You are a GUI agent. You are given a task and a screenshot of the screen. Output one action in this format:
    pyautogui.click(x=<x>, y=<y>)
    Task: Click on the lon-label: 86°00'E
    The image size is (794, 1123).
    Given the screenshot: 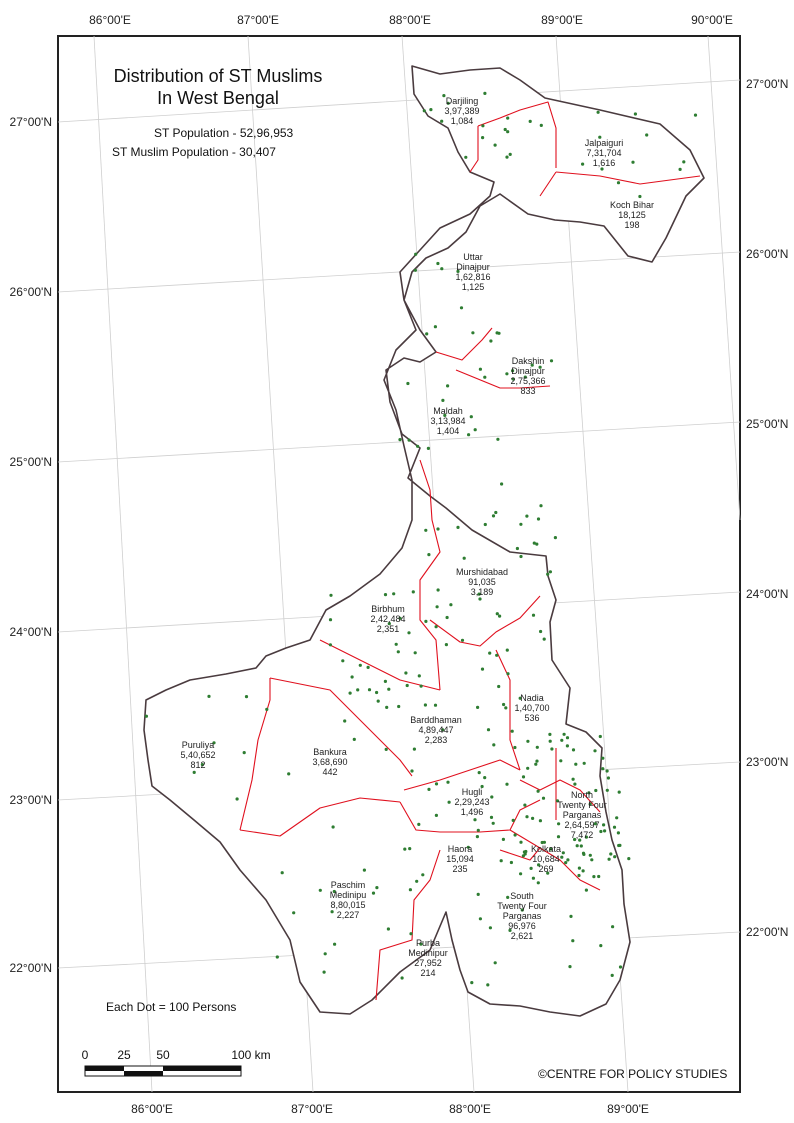 What is the action you would take?
    pyautogui.click(x=110, y=20)
    